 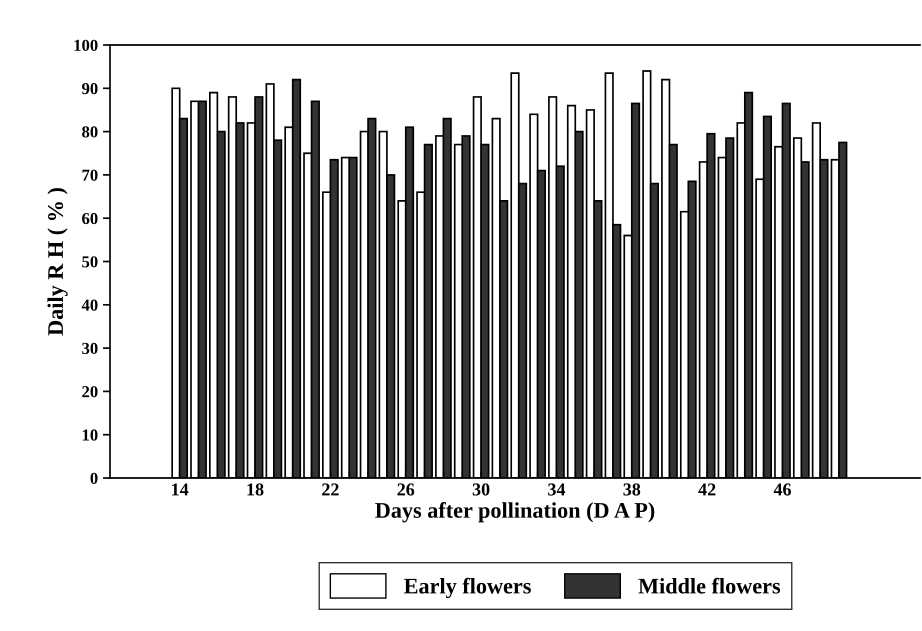 I want to click on x-tick-label: 22, so click(x=330, y=489).